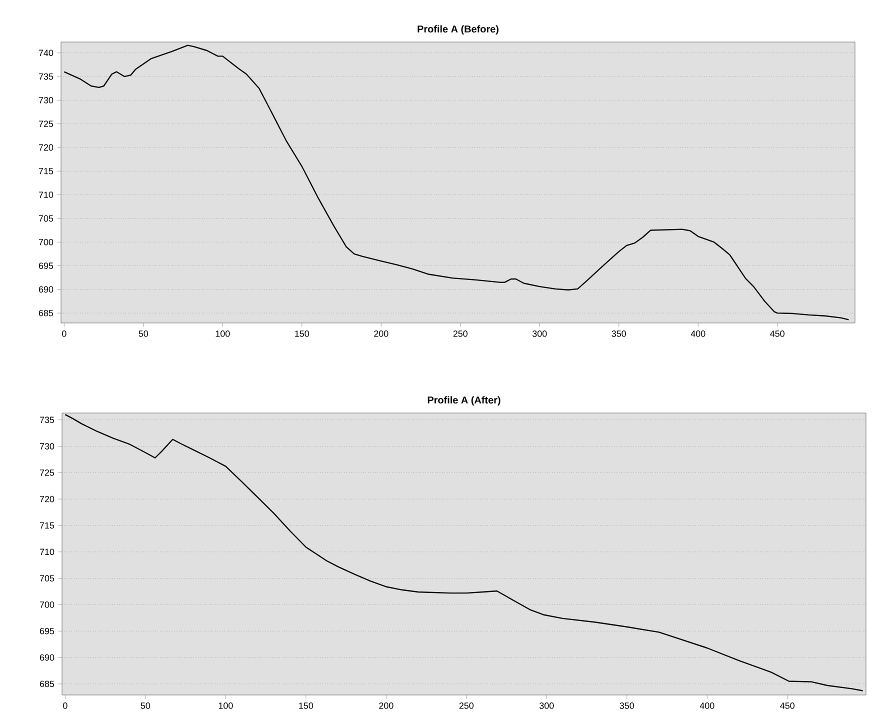 This screenshot has width=885, height=728. Describe the element at coordinates (458, 29) in the screenshot. I see `chart-title: Profile A (Before)` at that location.